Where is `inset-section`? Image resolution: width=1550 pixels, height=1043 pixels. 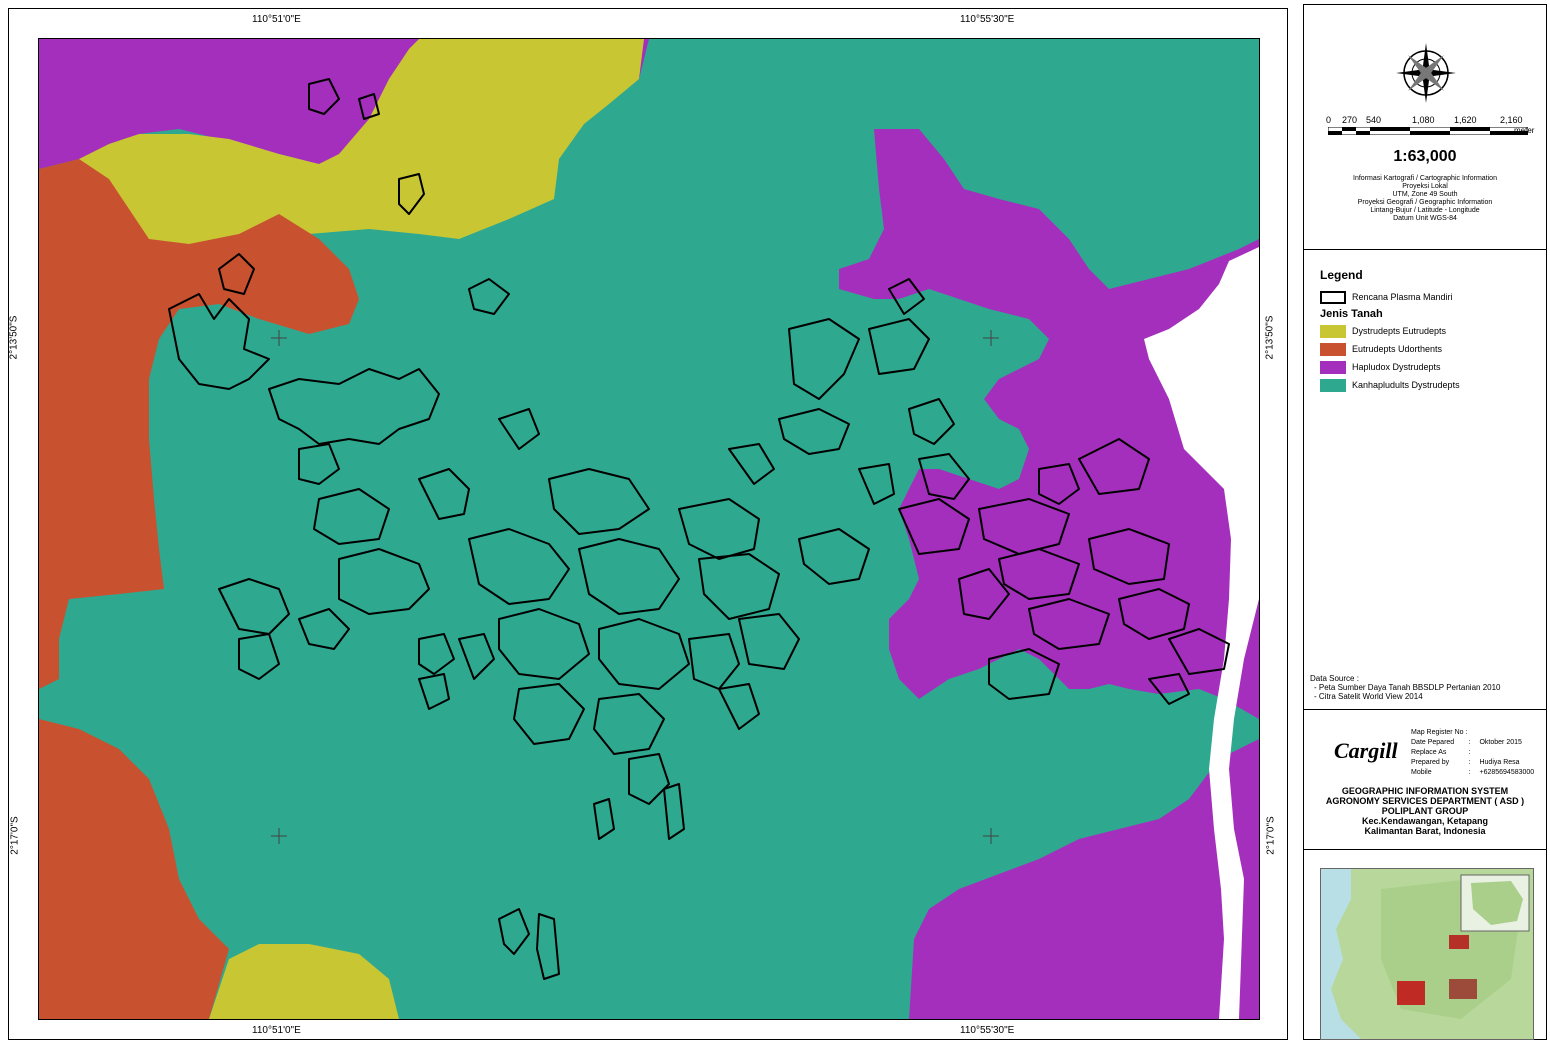 inset-section is located at coordinates (1425, 945).